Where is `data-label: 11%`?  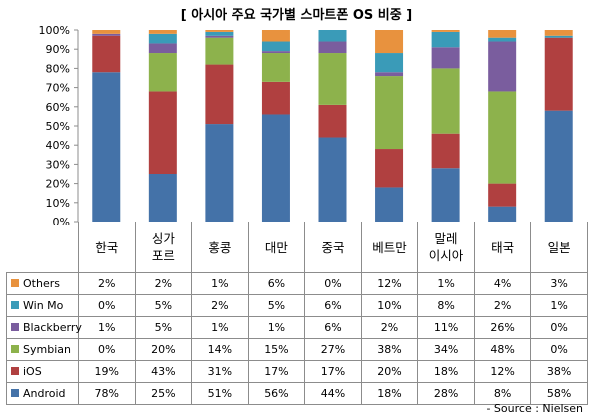 data-label: 11% is located at coordinates (446, 327).